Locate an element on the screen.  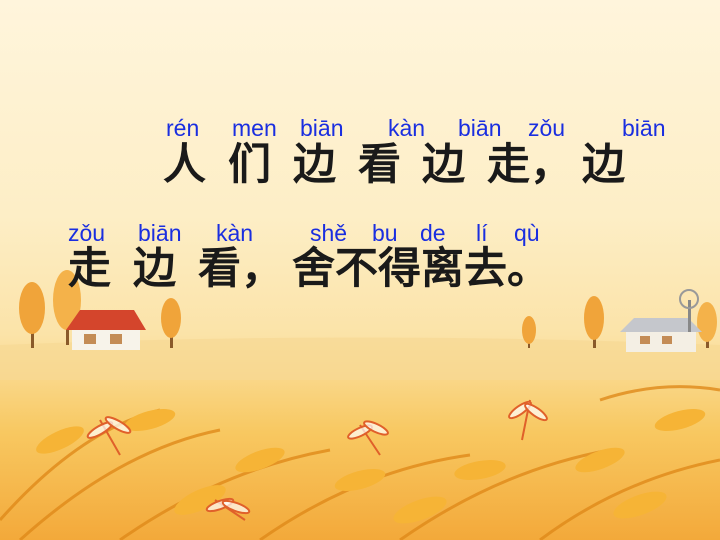
house-icon is located at coordinates (106, 330).